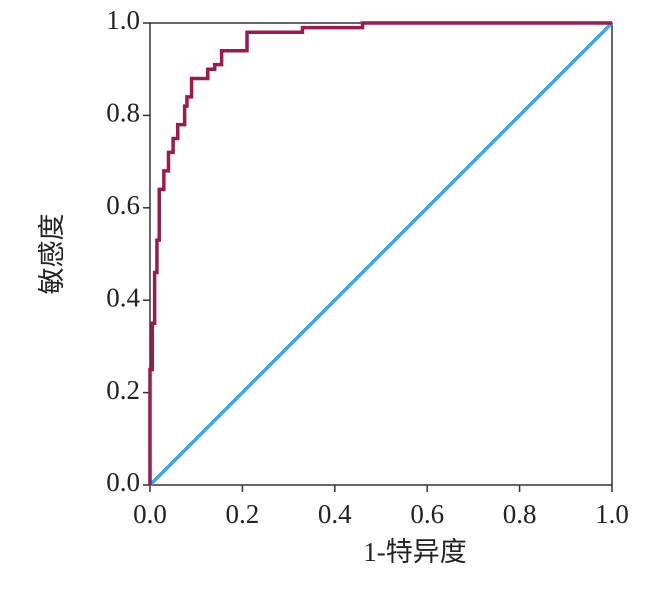 This screenshot has height=597, width=660. I want to click on y-axis-label: 敏感度, so click(52, 254).